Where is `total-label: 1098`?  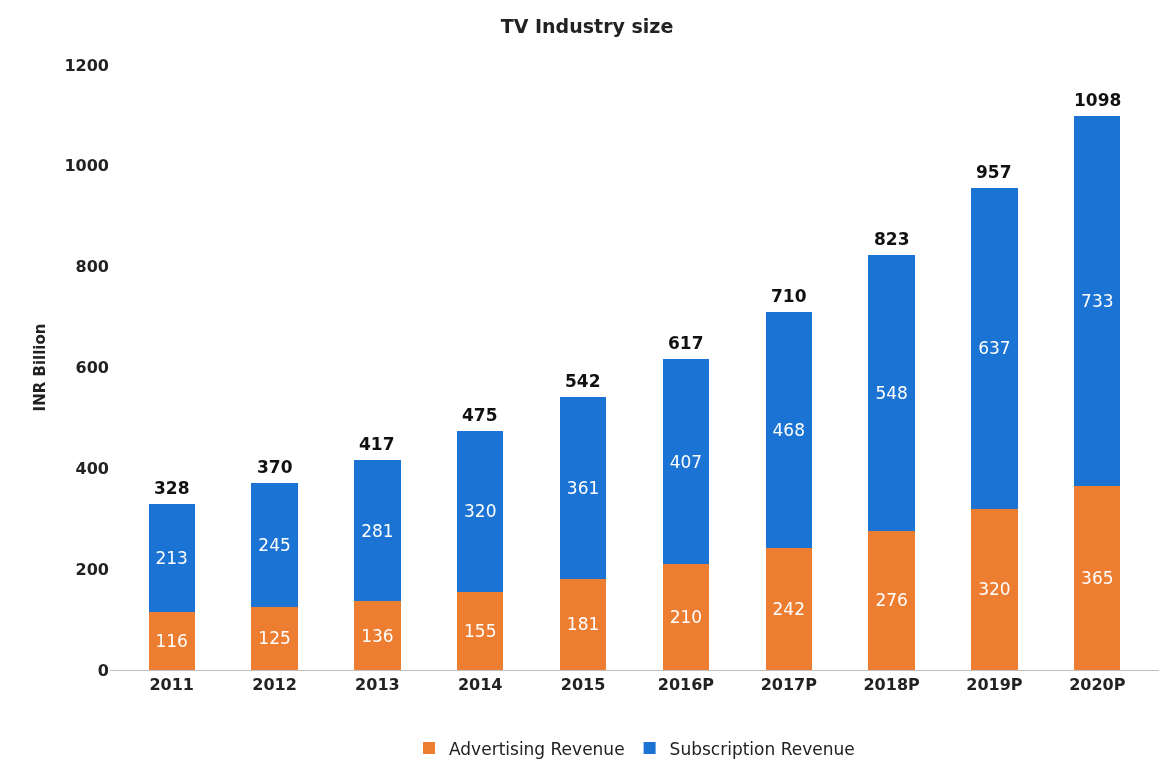
total-label: 1098 is located at coordinates (1098, 100).